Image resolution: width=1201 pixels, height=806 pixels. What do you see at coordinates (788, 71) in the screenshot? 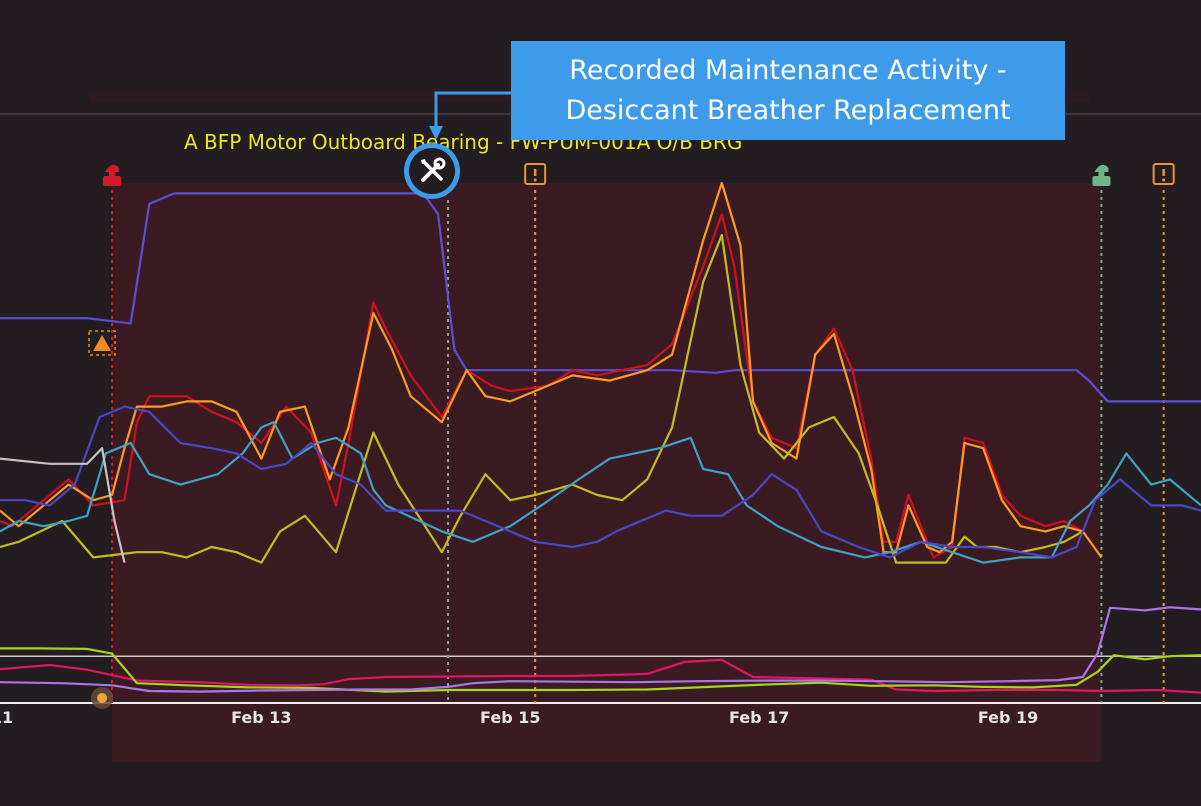
I see `callout-line-1: Recorded Maintenance Activity -` at bounding box center [788, 71].